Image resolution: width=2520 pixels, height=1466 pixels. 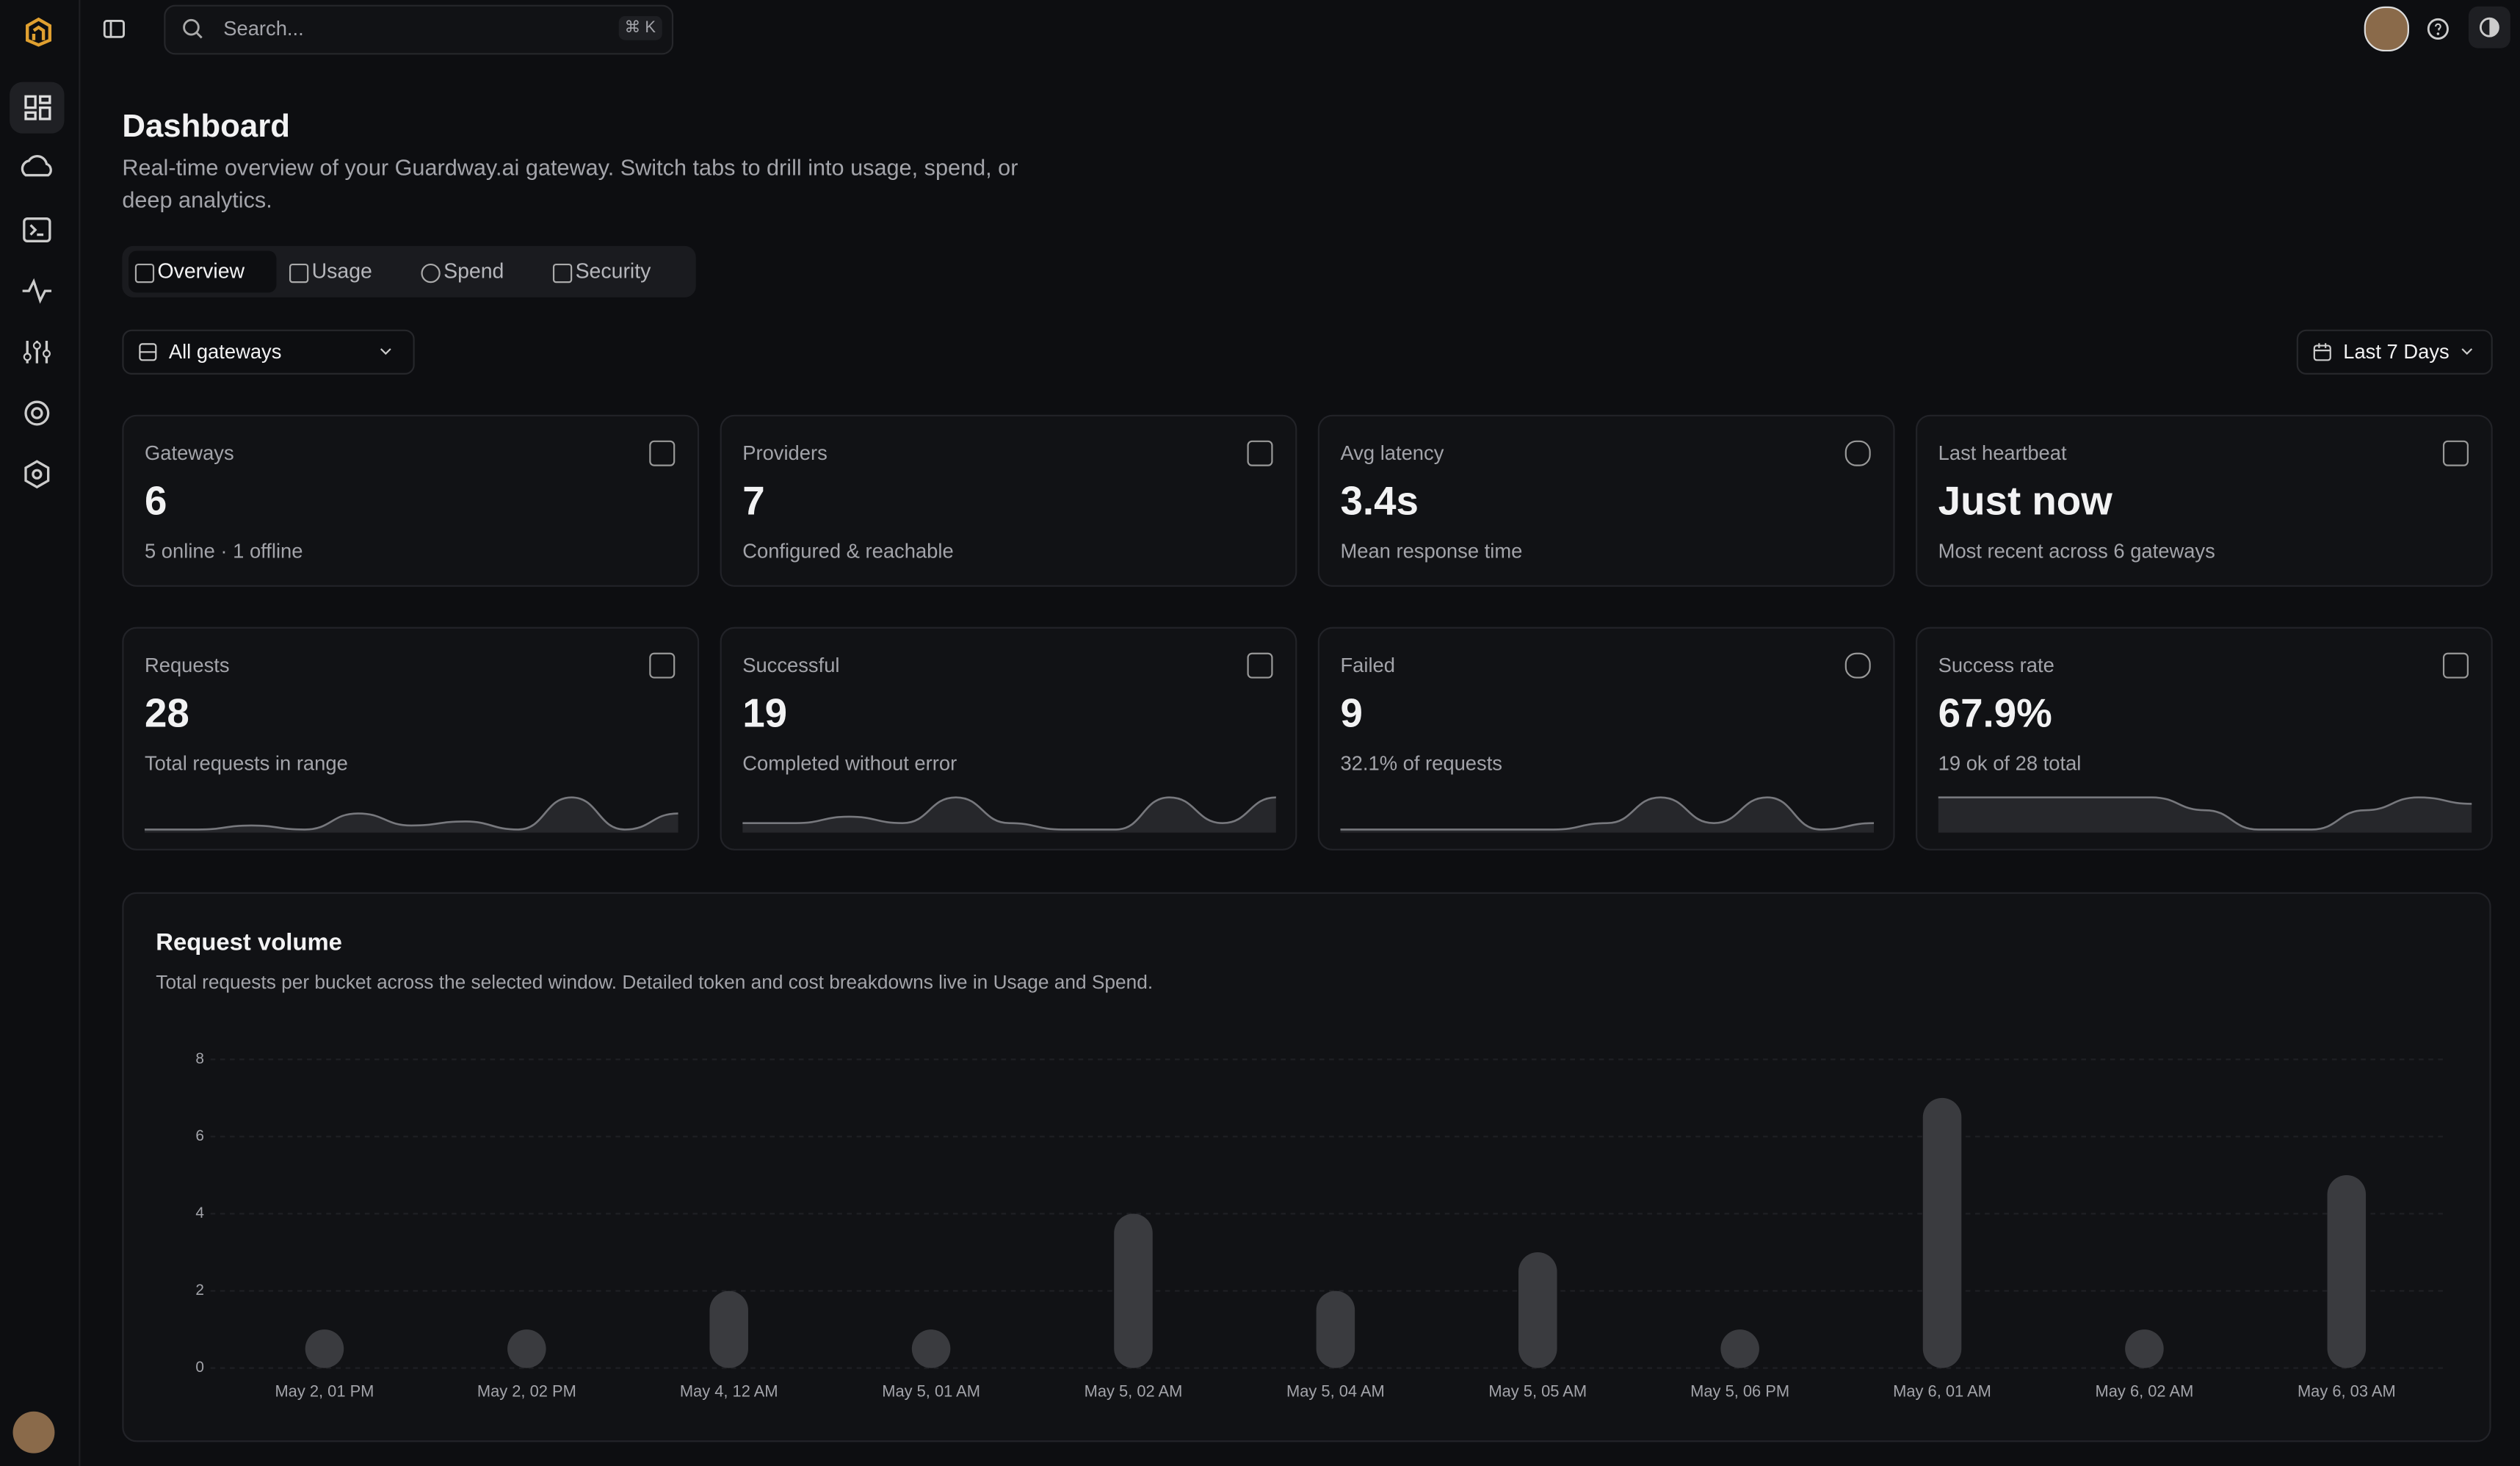 What do you see at coordinates (1008, 500) in the screenshot?
I see `stat-card: Providers 7 Configured & reachable` at bounding box center [1008, 500].